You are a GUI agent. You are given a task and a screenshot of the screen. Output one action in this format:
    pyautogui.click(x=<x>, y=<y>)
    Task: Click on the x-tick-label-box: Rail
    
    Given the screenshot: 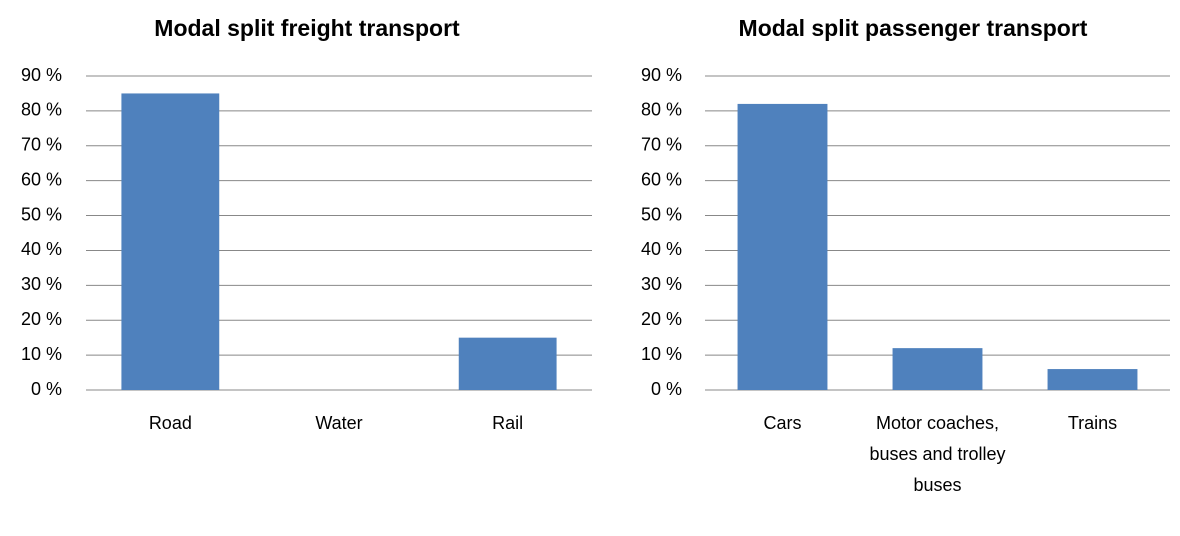 What is the action you would take?
    pyautogui.click(x=508, y=423)
    